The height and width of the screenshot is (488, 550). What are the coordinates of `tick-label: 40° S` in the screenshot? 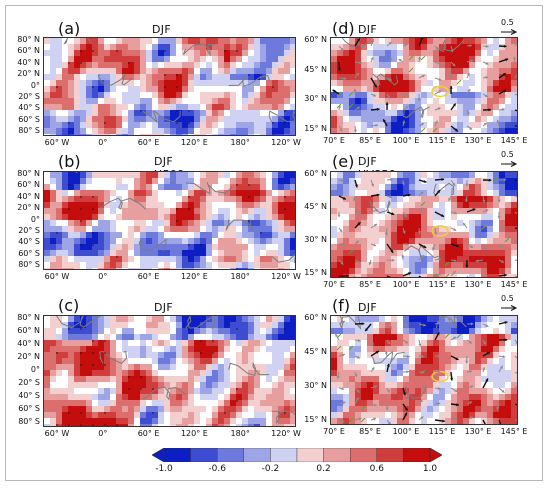 It's located at (29, 395).